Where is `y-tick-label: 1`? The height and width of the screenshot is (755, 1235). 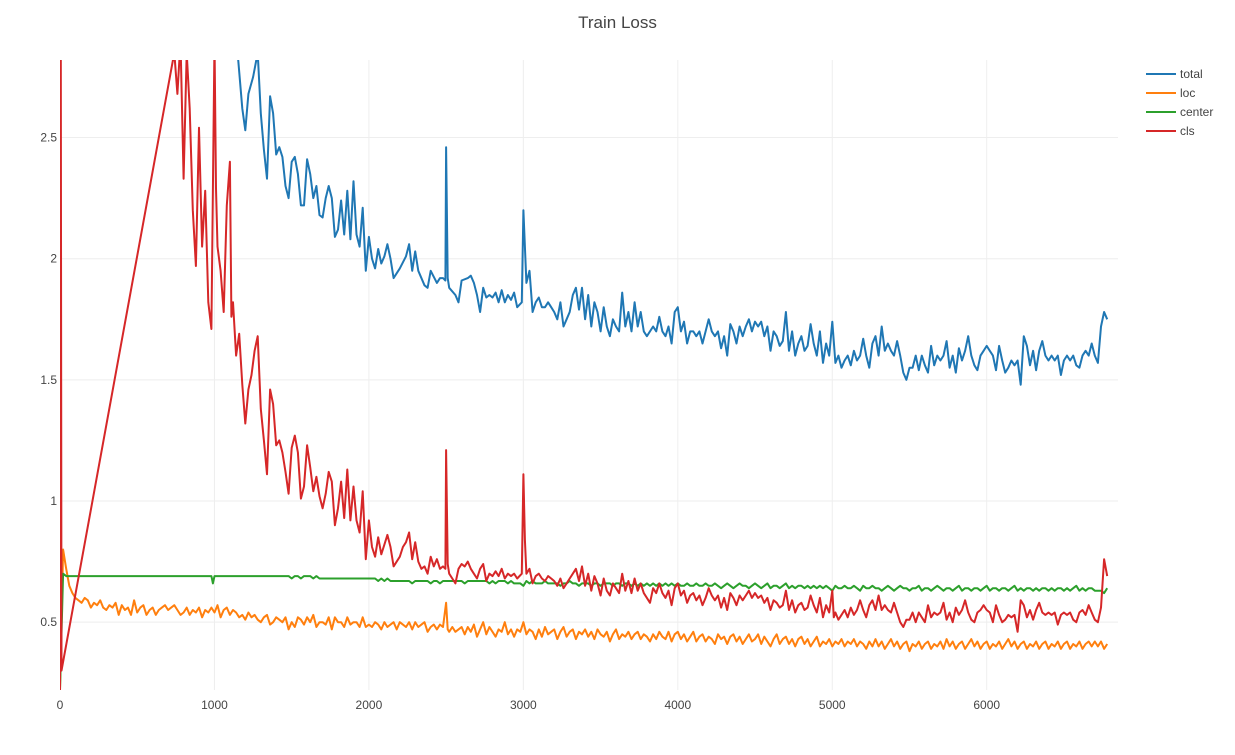
y-tick-label: 1 is located at coordinates (53, 501).